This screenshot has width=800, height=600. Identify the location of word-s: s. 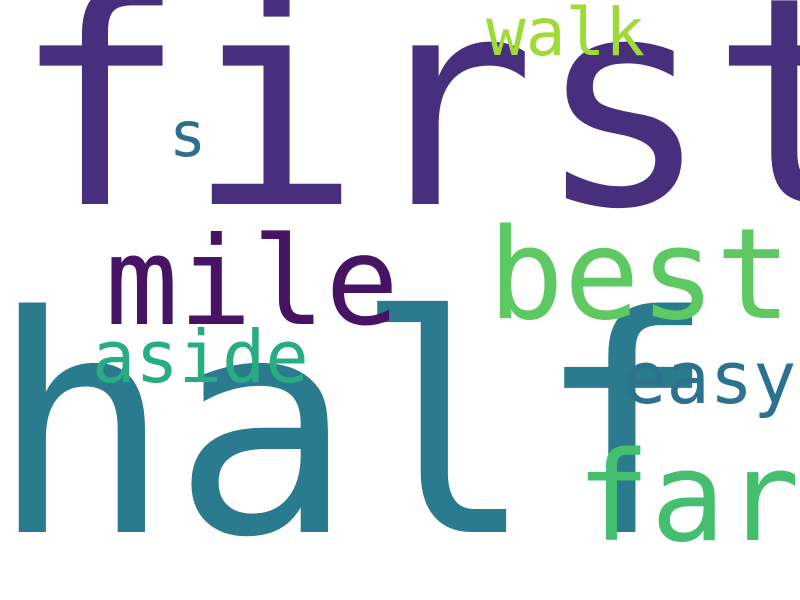
(188, 134).